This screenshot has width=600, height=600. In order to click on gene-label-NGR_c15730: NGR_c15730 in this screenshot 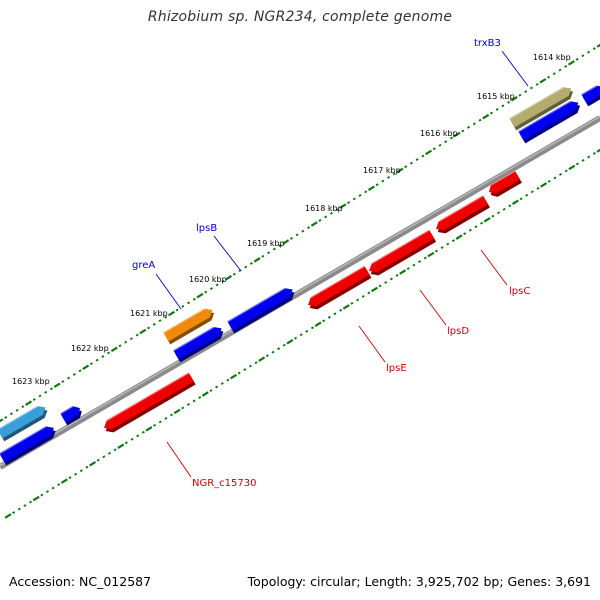, I will do `click(224, 483)`.